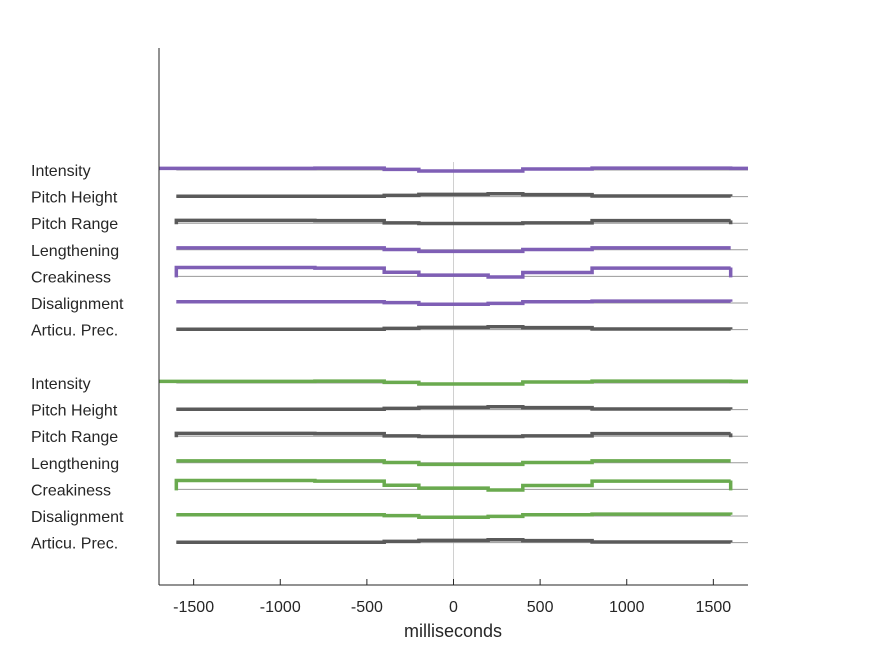 The width and height of the screenshot is (875, 656). Describe the element at coordinates (453, 631) in the screenshot. I see `x-axis-label: milliseconds` at that location.